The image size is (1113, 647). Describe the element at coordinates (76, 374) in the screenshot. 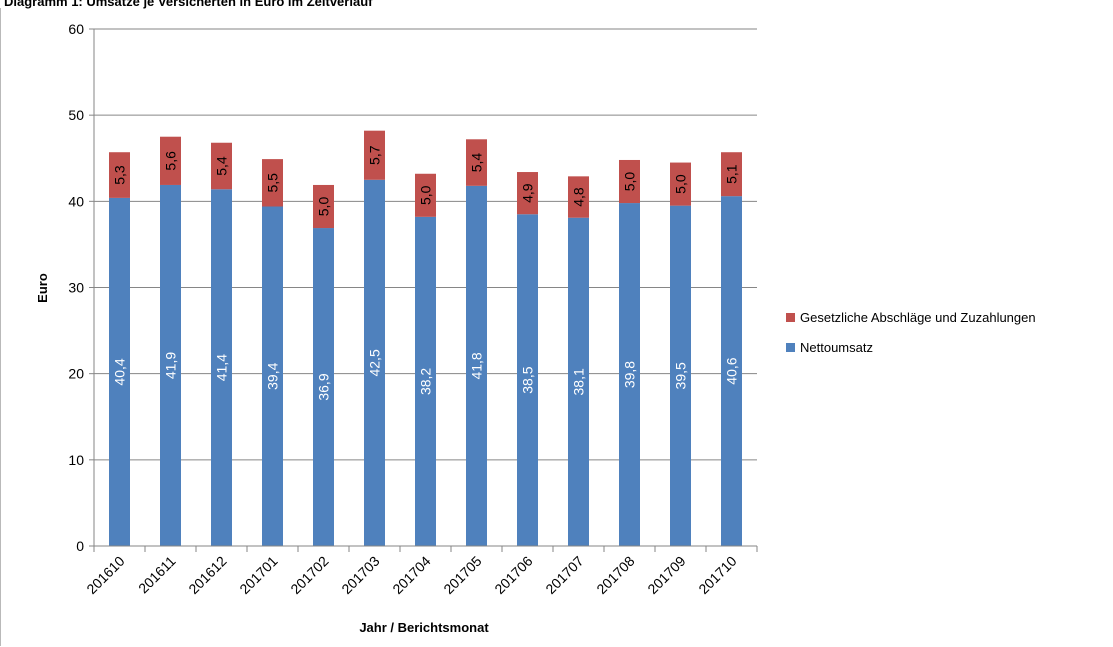

I see `y-tick-label: 20` at that location.